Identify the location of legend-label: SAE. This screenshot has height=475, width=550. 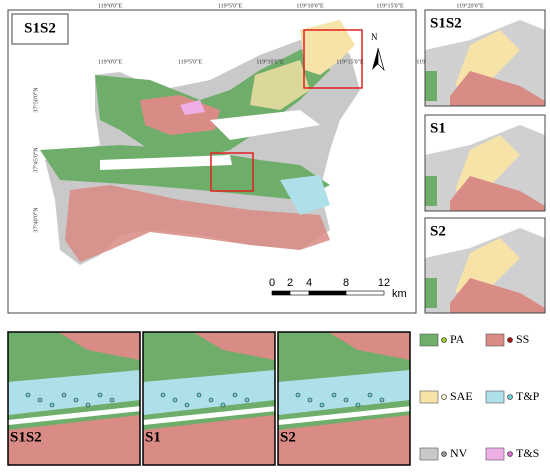
(461, 396).